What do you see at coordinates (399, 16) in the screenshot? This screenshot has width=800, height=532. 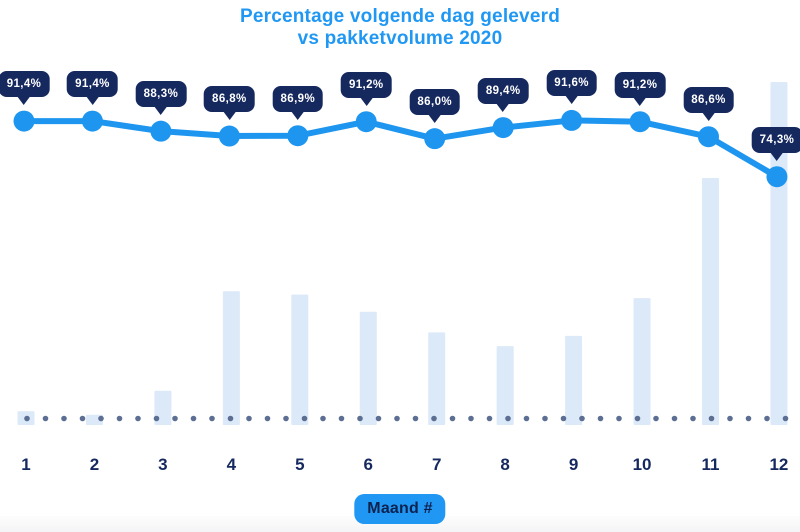 I see `chart-title-line1: Percentage volgende dag geleverd` at bounding box center [399, 16].